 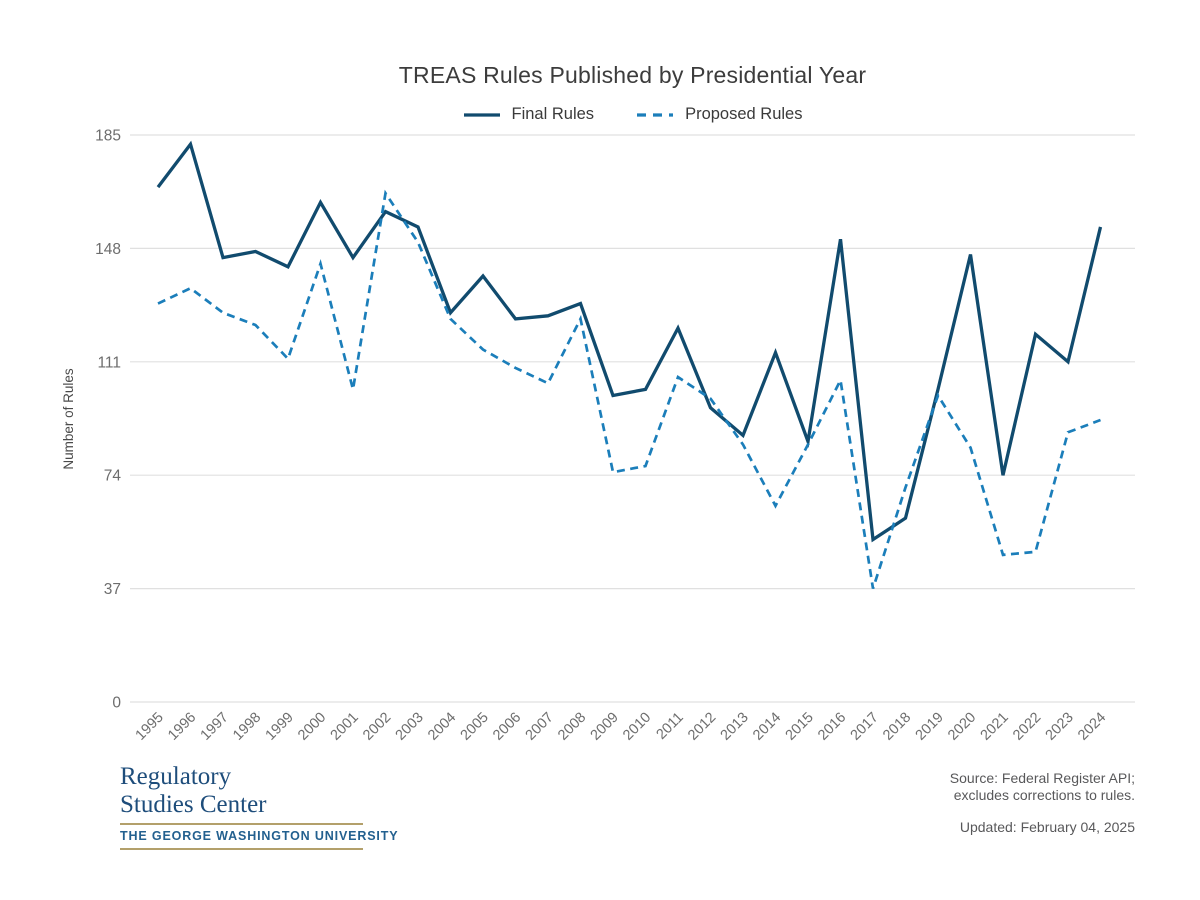 What do you see at coordinates (832, 727) in the screenshot?
I see `x-tick-label-2016: 2016` at bounding box center [832, 727].